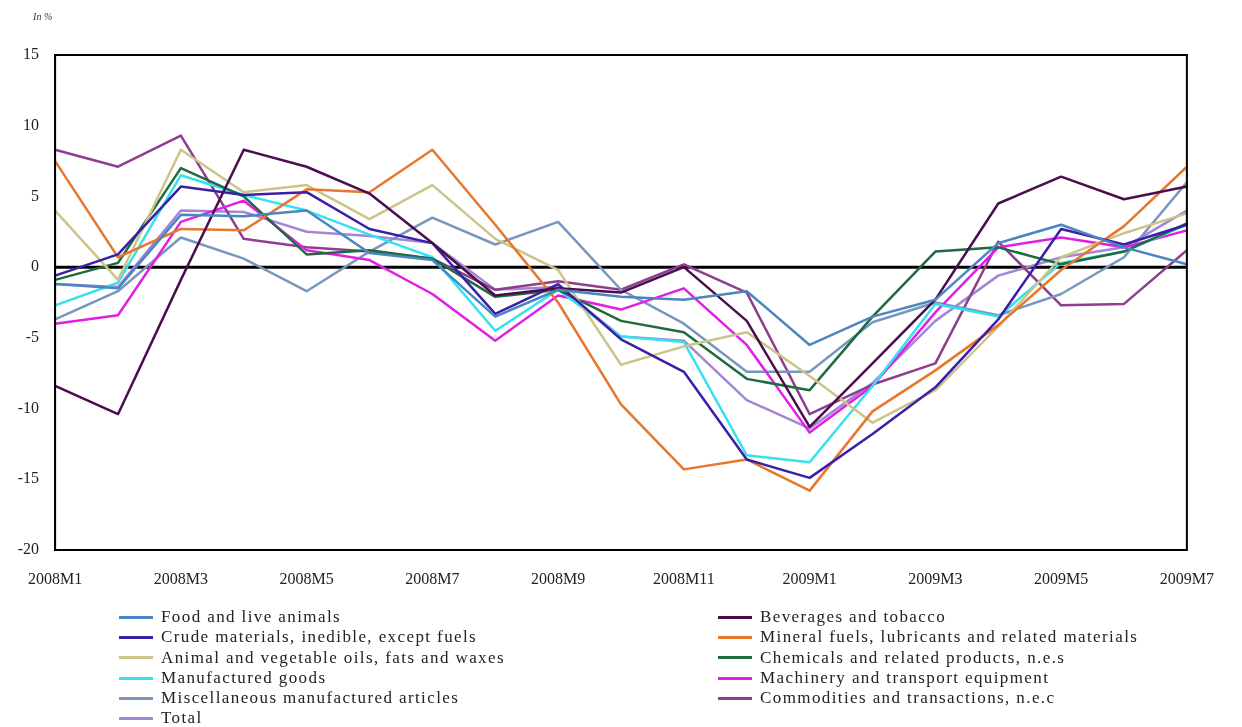 This screenshot has width=1242, height=727. What do you see at coordinates (558, 578) in the screenshot?
I see `x-tick-label: 2008M9` at bounding box center [558, 578].